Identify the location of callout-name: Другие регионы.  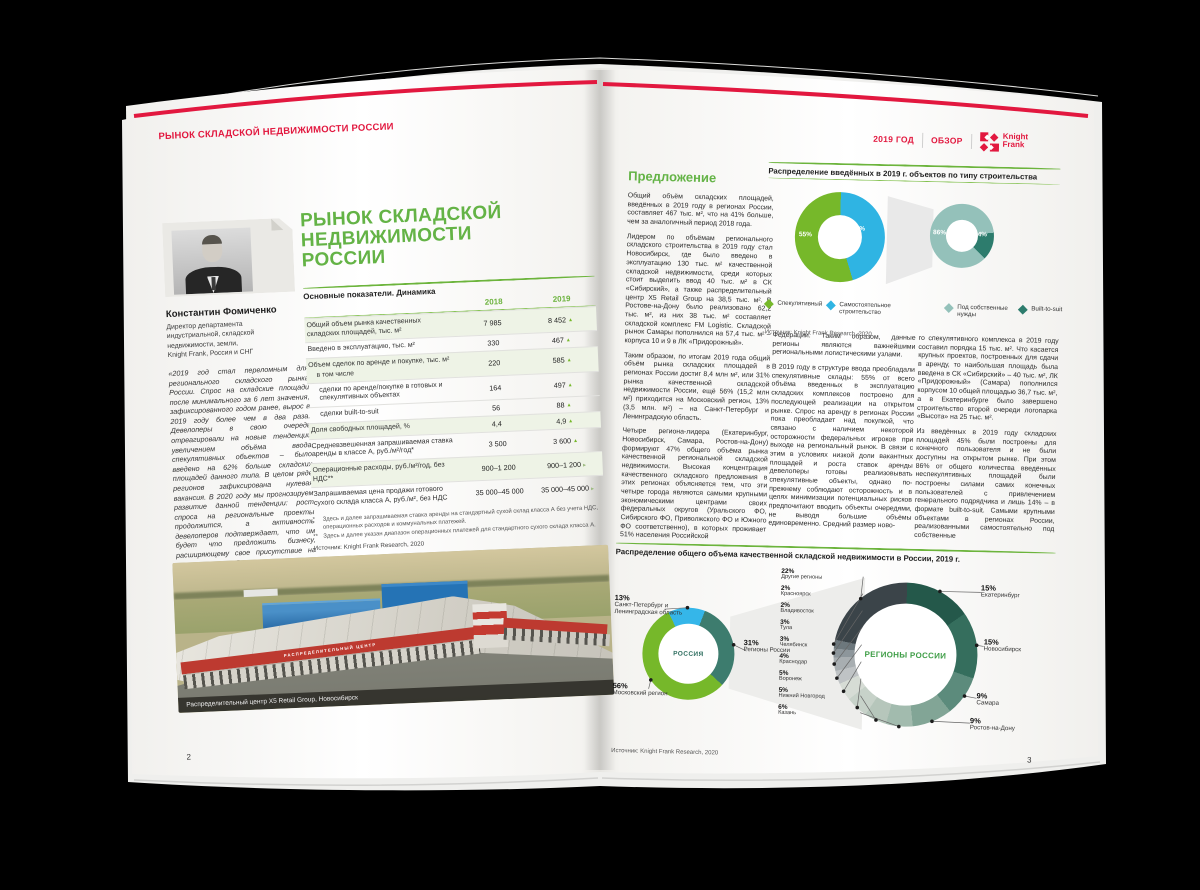
(802, 577).